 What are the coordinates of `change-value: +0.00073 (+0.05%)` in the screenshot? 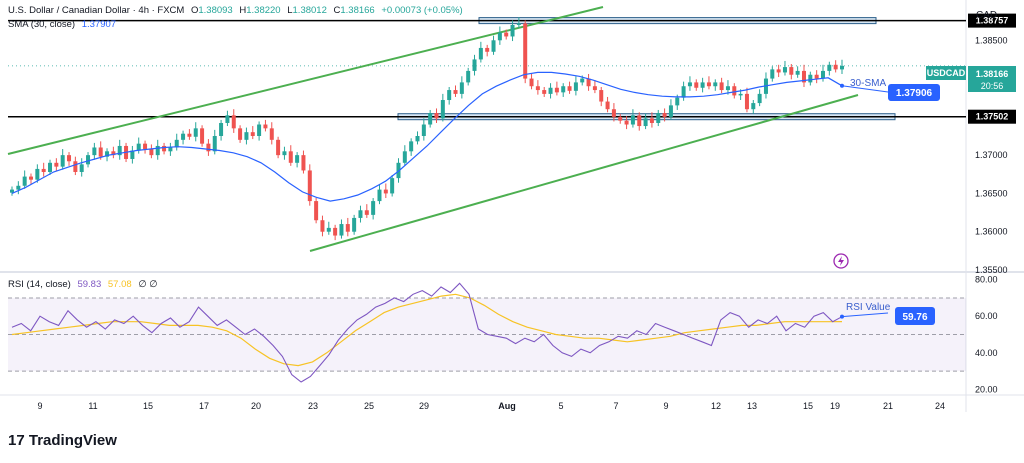 It's located at (422, 10).